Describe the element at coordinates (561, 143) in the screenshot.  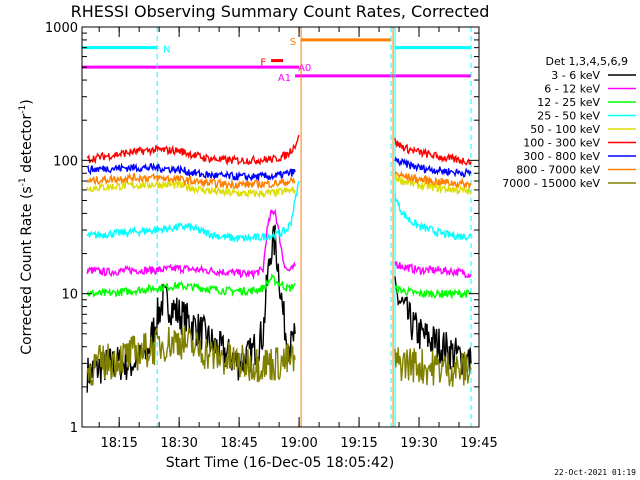
I see `legend-entry-label: 100 - 300 keV` at that location.